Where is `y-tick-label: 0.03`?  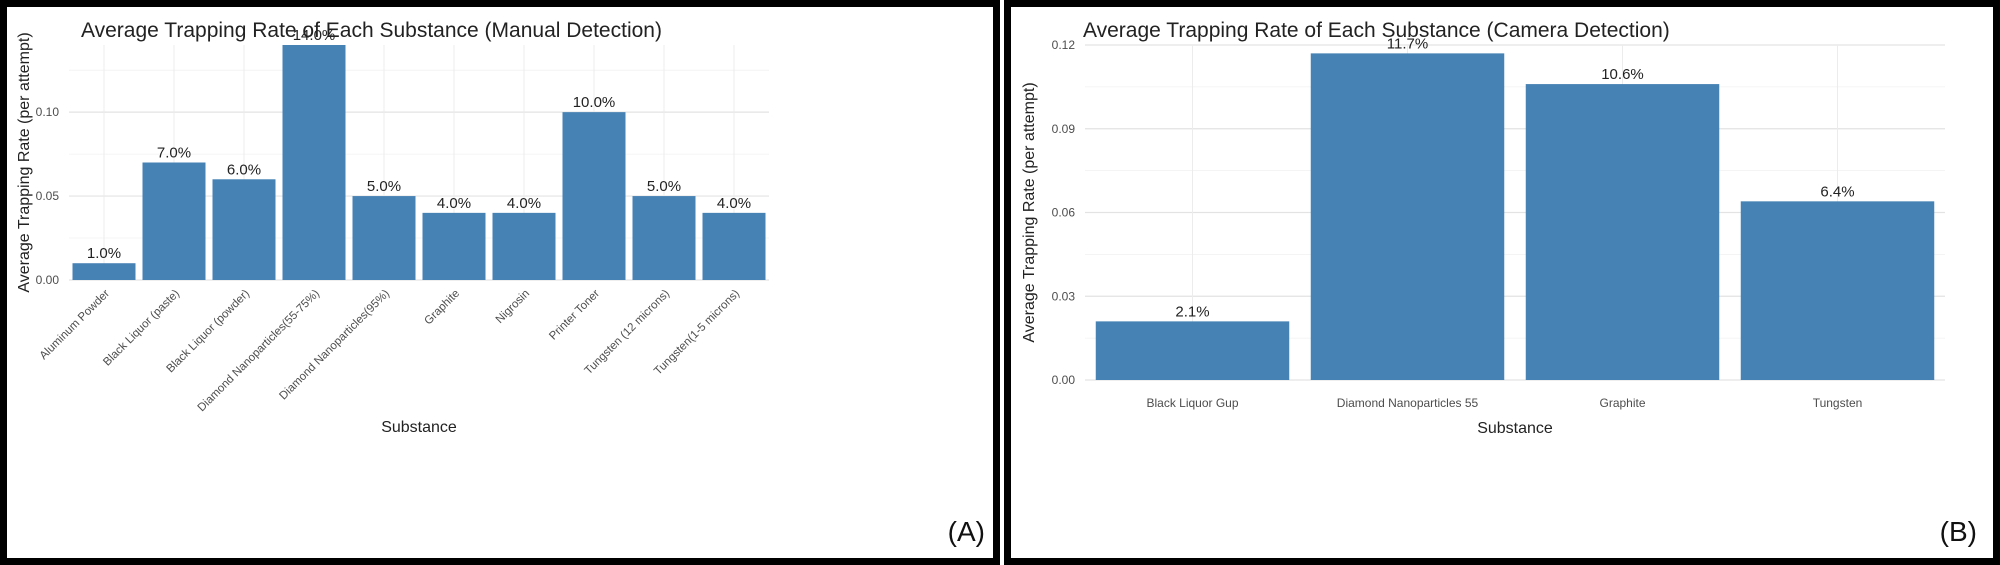
y-tick-label: 0.03 is located at coordinates (1064, 296).